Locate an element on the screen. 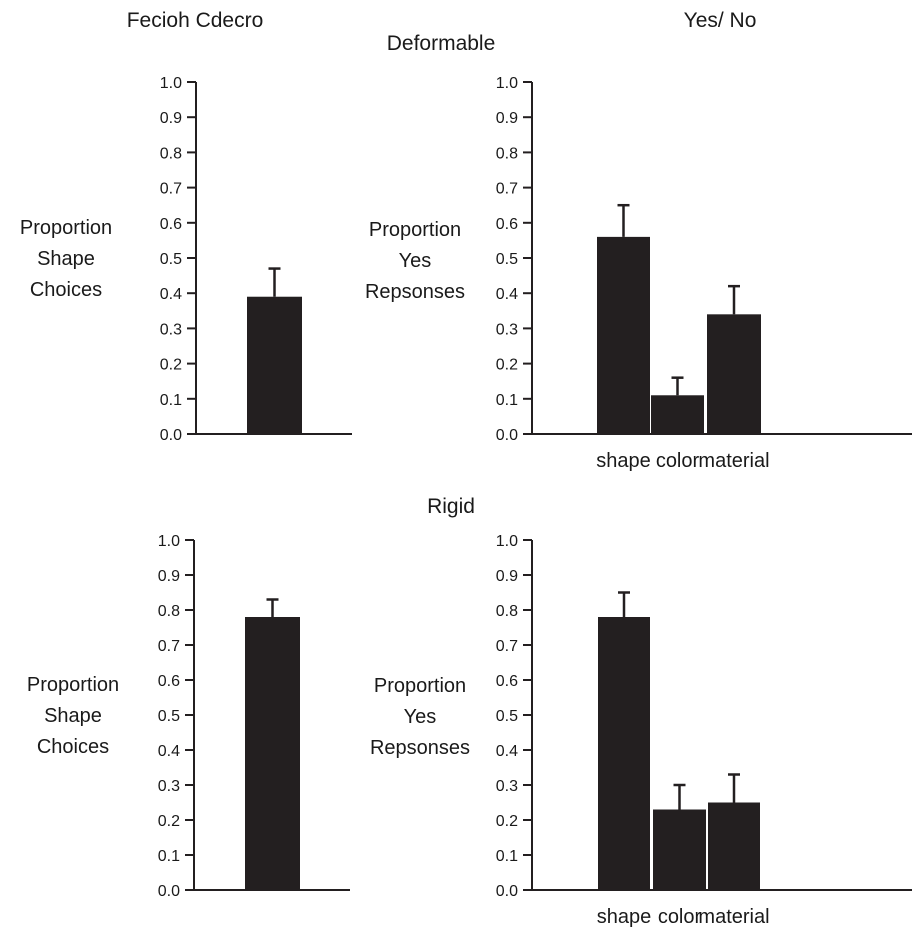  column-header-right: Yes/ No is located at coordinates (720, 20).